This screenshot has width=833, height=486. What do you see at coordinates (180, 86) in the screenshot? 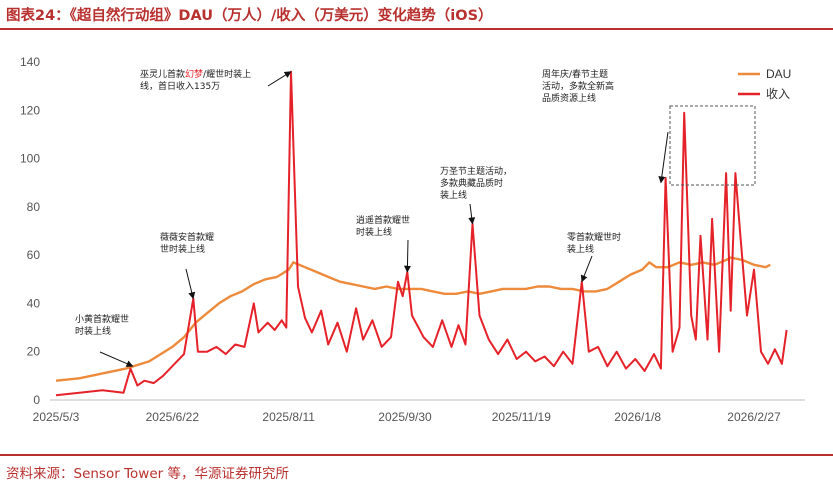
I see `annotation-label: 线，首日收入135万` at bounding box center [180, 86].